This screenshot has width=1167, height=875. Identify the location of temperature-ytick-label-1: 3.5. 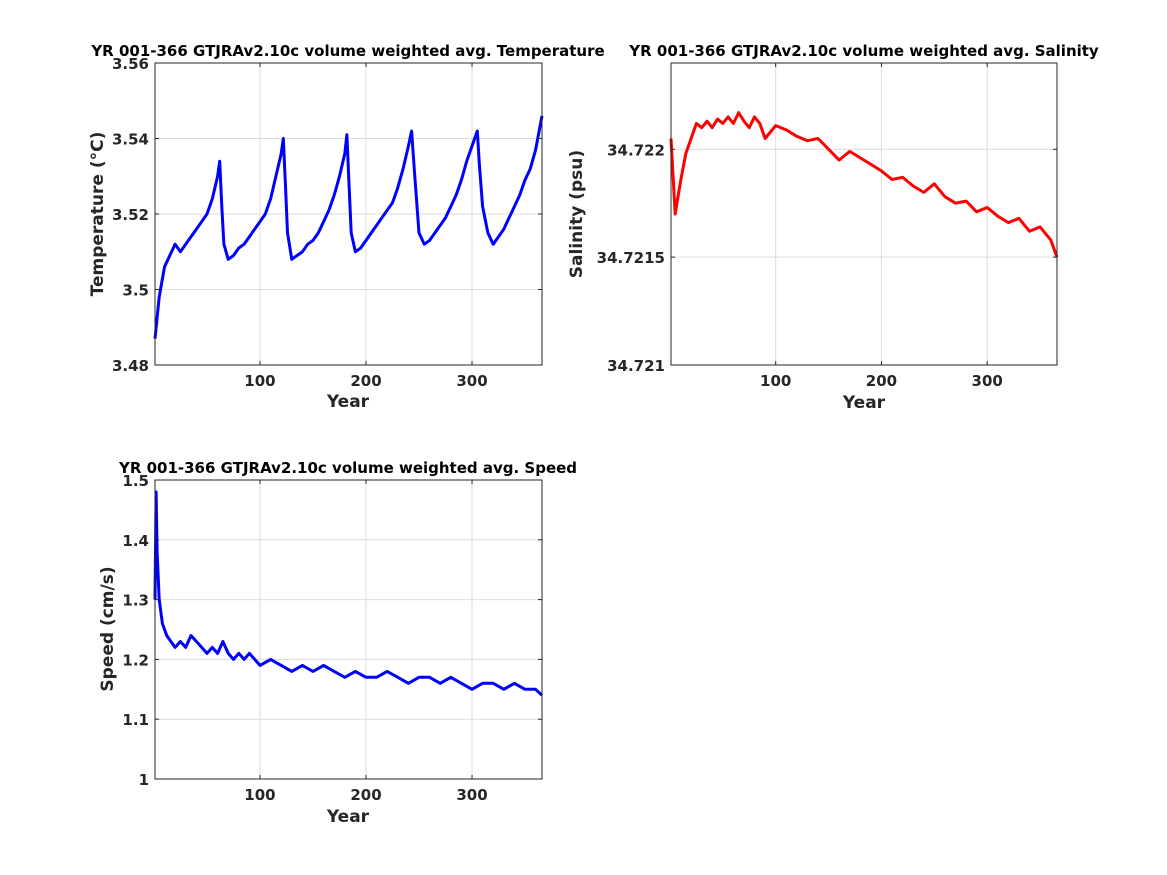
(135, 291).